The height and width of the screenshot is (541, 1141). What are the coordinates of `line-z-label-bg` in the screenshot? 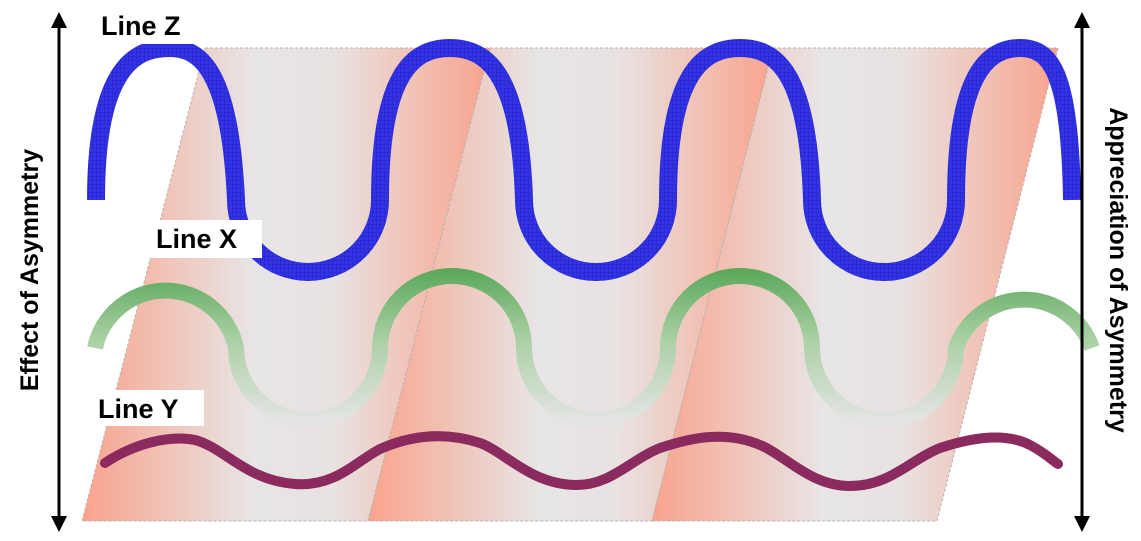 It's located at (151, 25).